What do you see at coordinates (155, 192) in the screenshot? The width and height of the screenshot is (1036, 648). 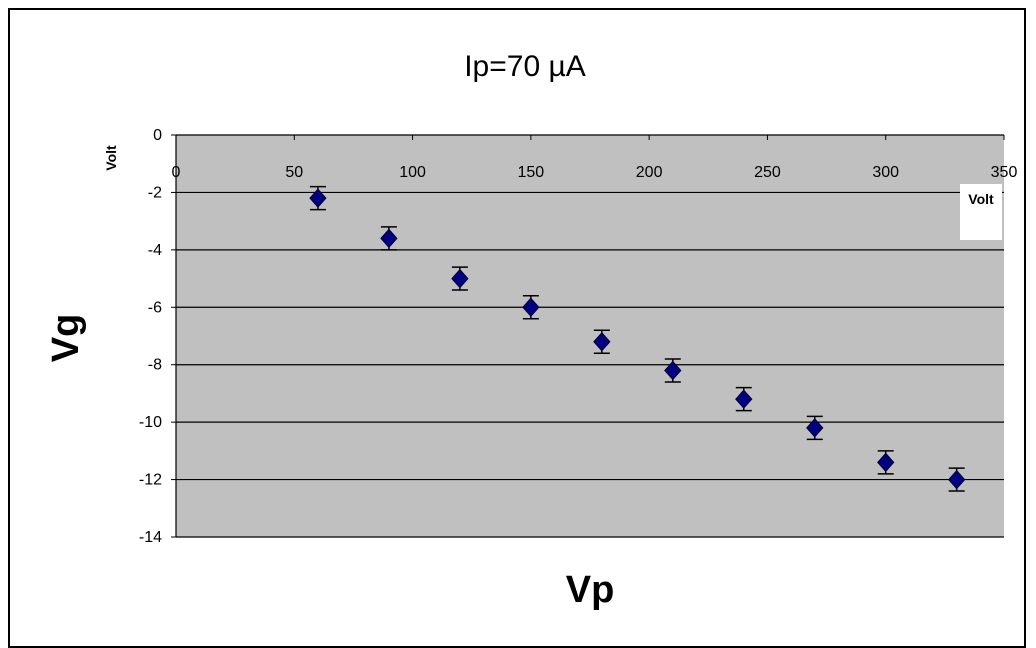 I see `y-tick-label: -2` at bounding box center [155, 192].